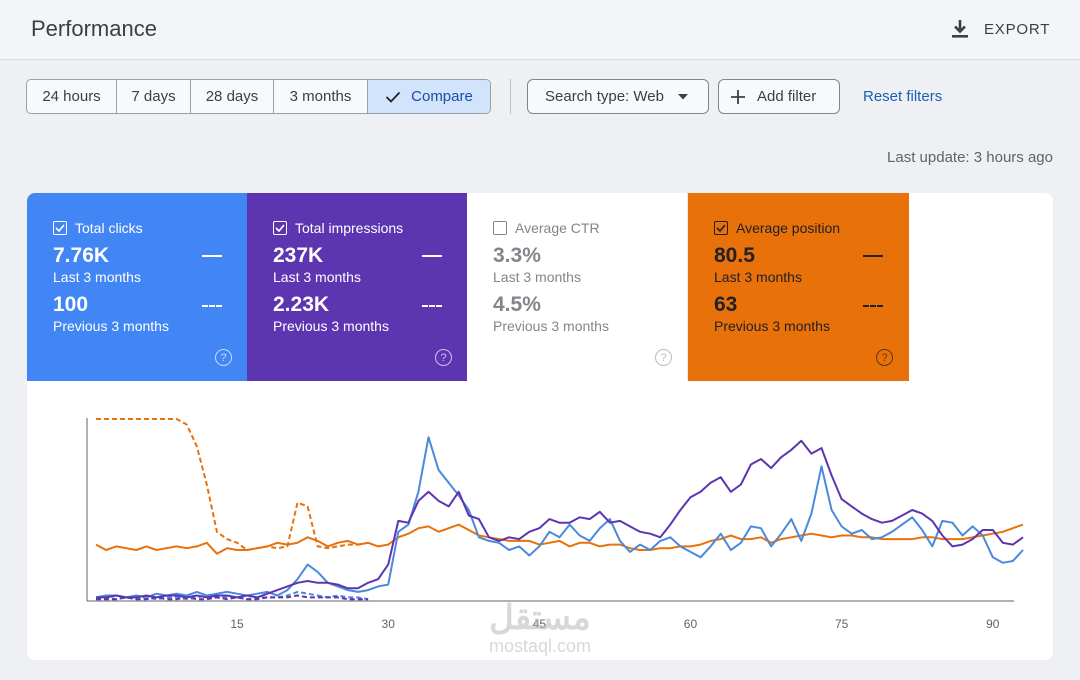  What do you see at coordinates (349, 228) in the screenshot?
I see `metric-label: Total impressions` at bounding box center [349, 228].